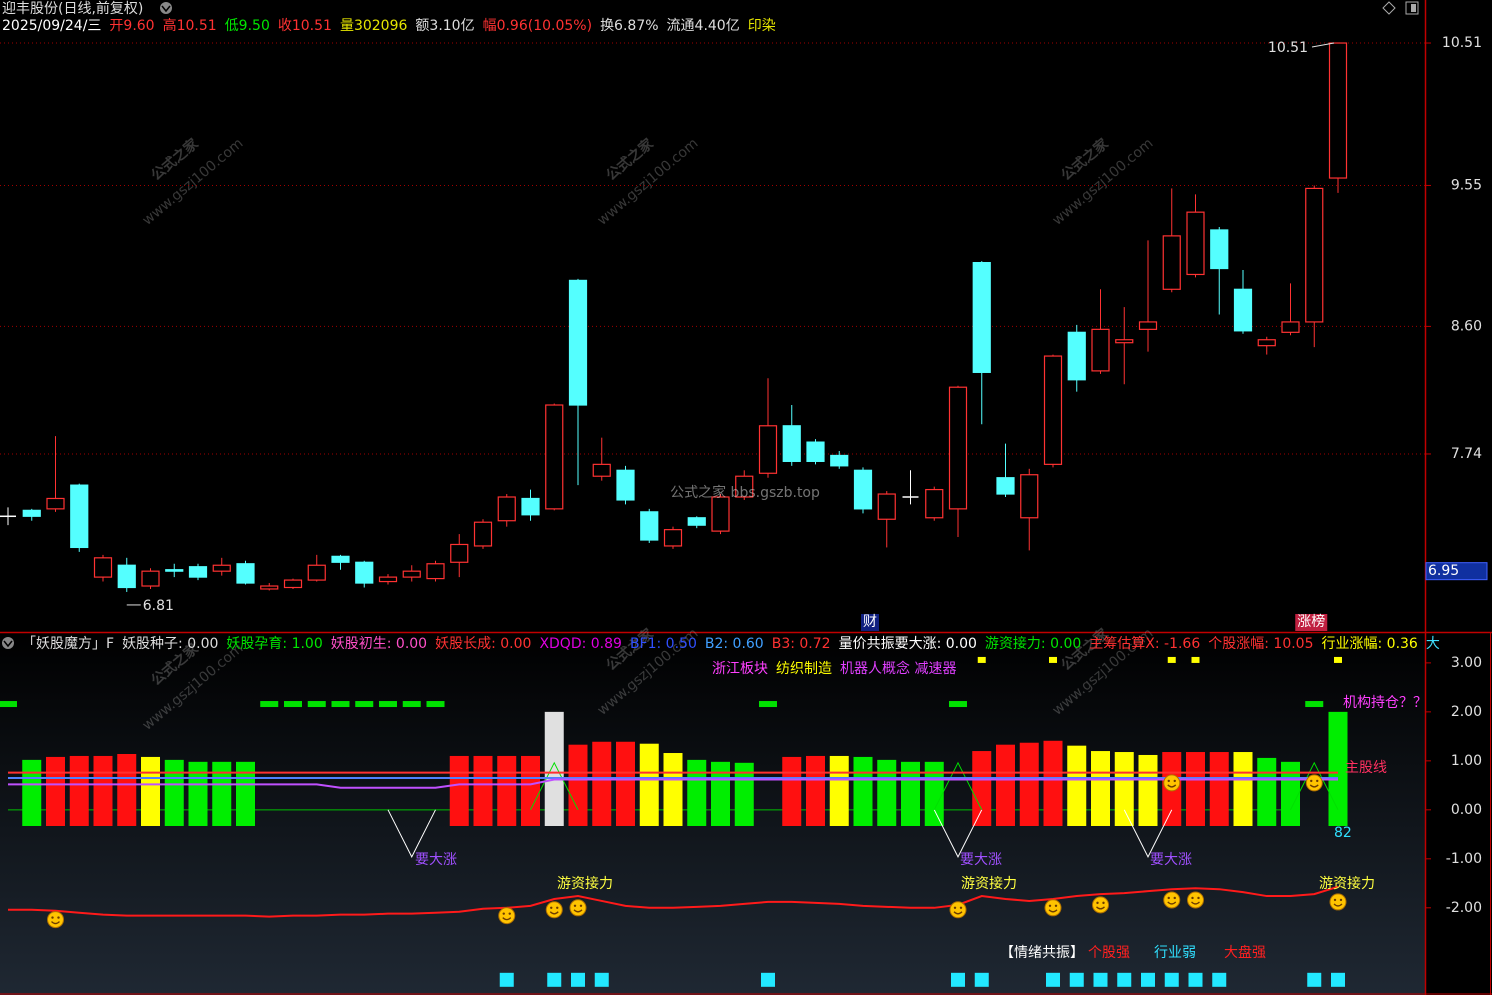 The width and height of the screenshot is (1492, 995). Describe the element at coordinates (908, 644) in the screenshot. I see `info-item: 量价共振要大涨: 0.00` at that location.